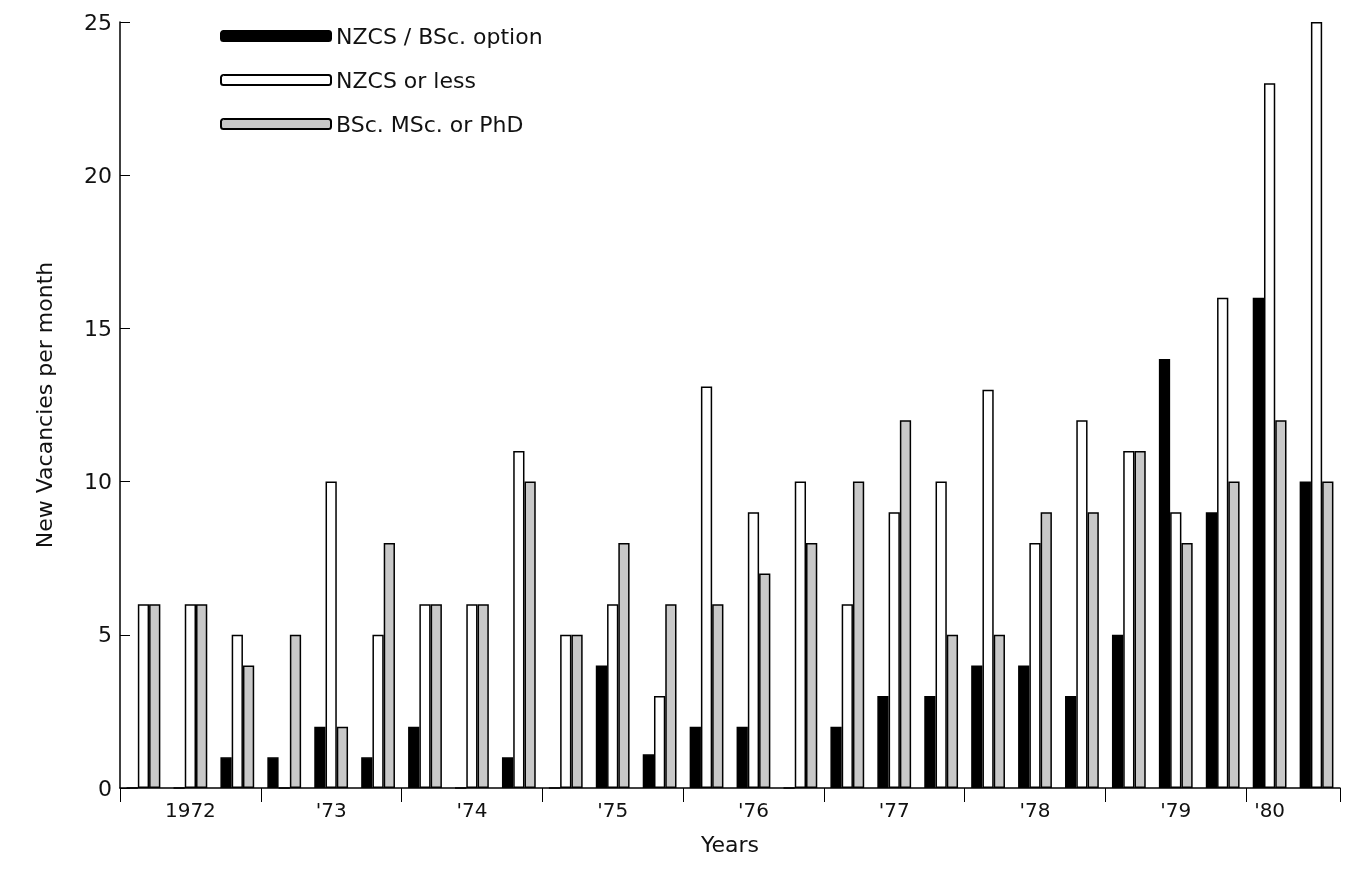  What do you see at coordinates (1270, 810) in the screenshot?
I see `x-tick-label: '80` at bounding box center [1270, 810].